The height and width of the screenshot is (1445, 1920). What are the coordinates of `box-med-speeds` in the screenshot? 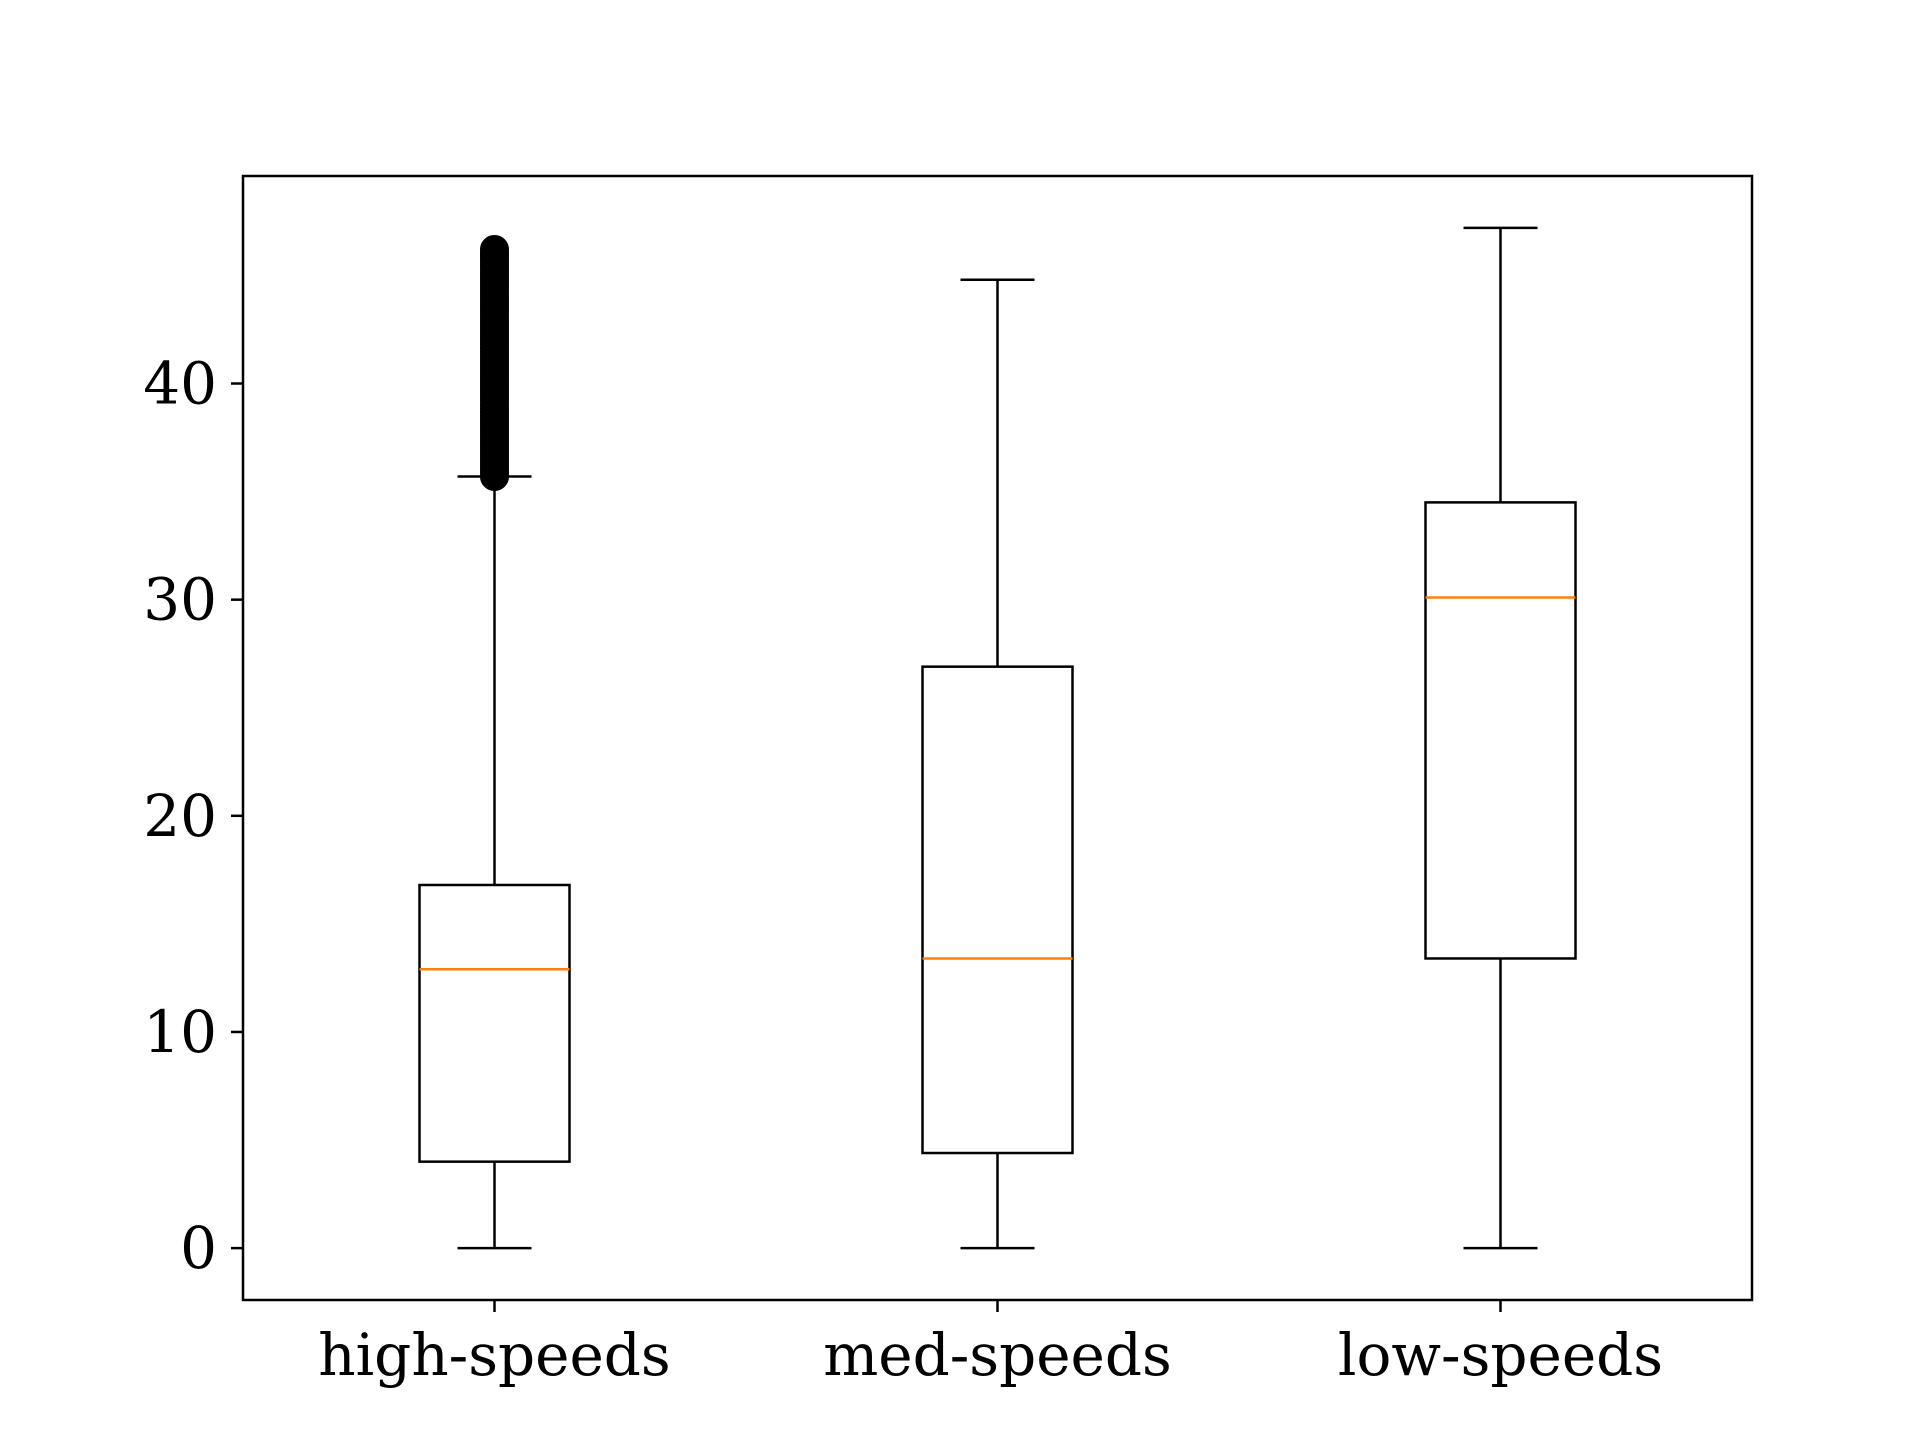 It's located at (998, 910).